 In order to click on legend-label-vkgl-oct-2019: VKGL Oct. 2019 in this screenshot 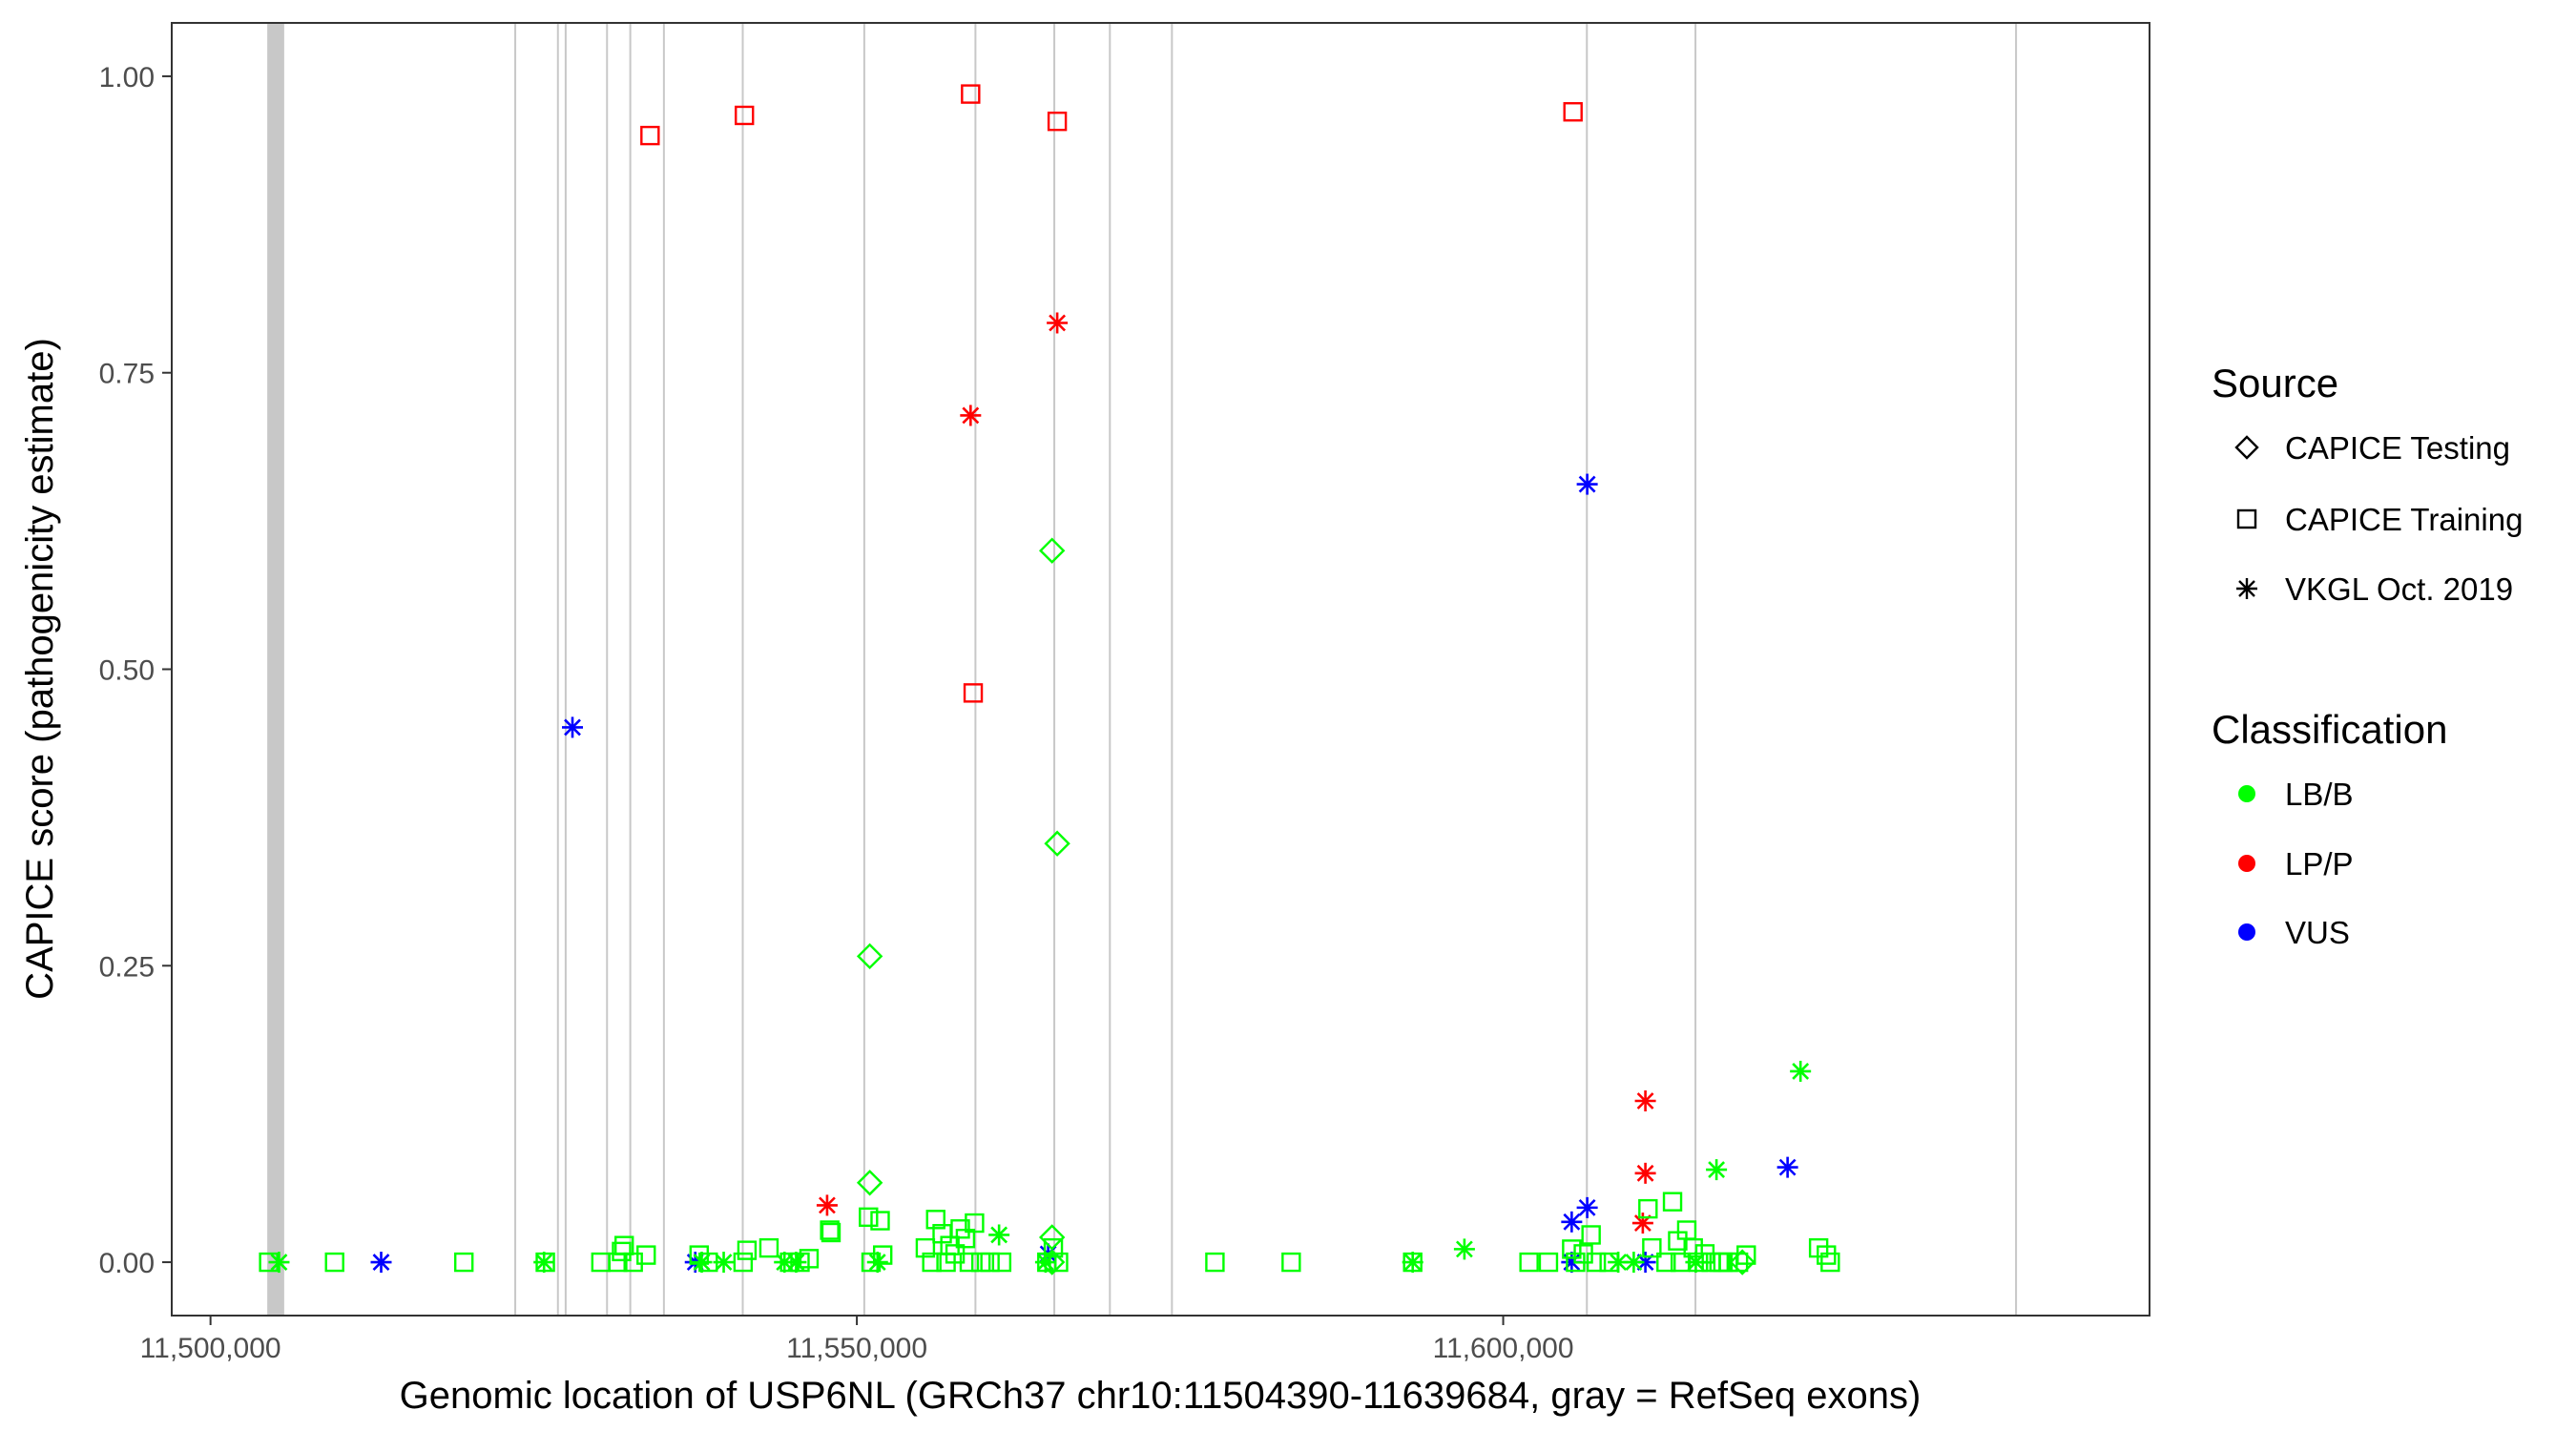, I will do `click(2399, 589)`.